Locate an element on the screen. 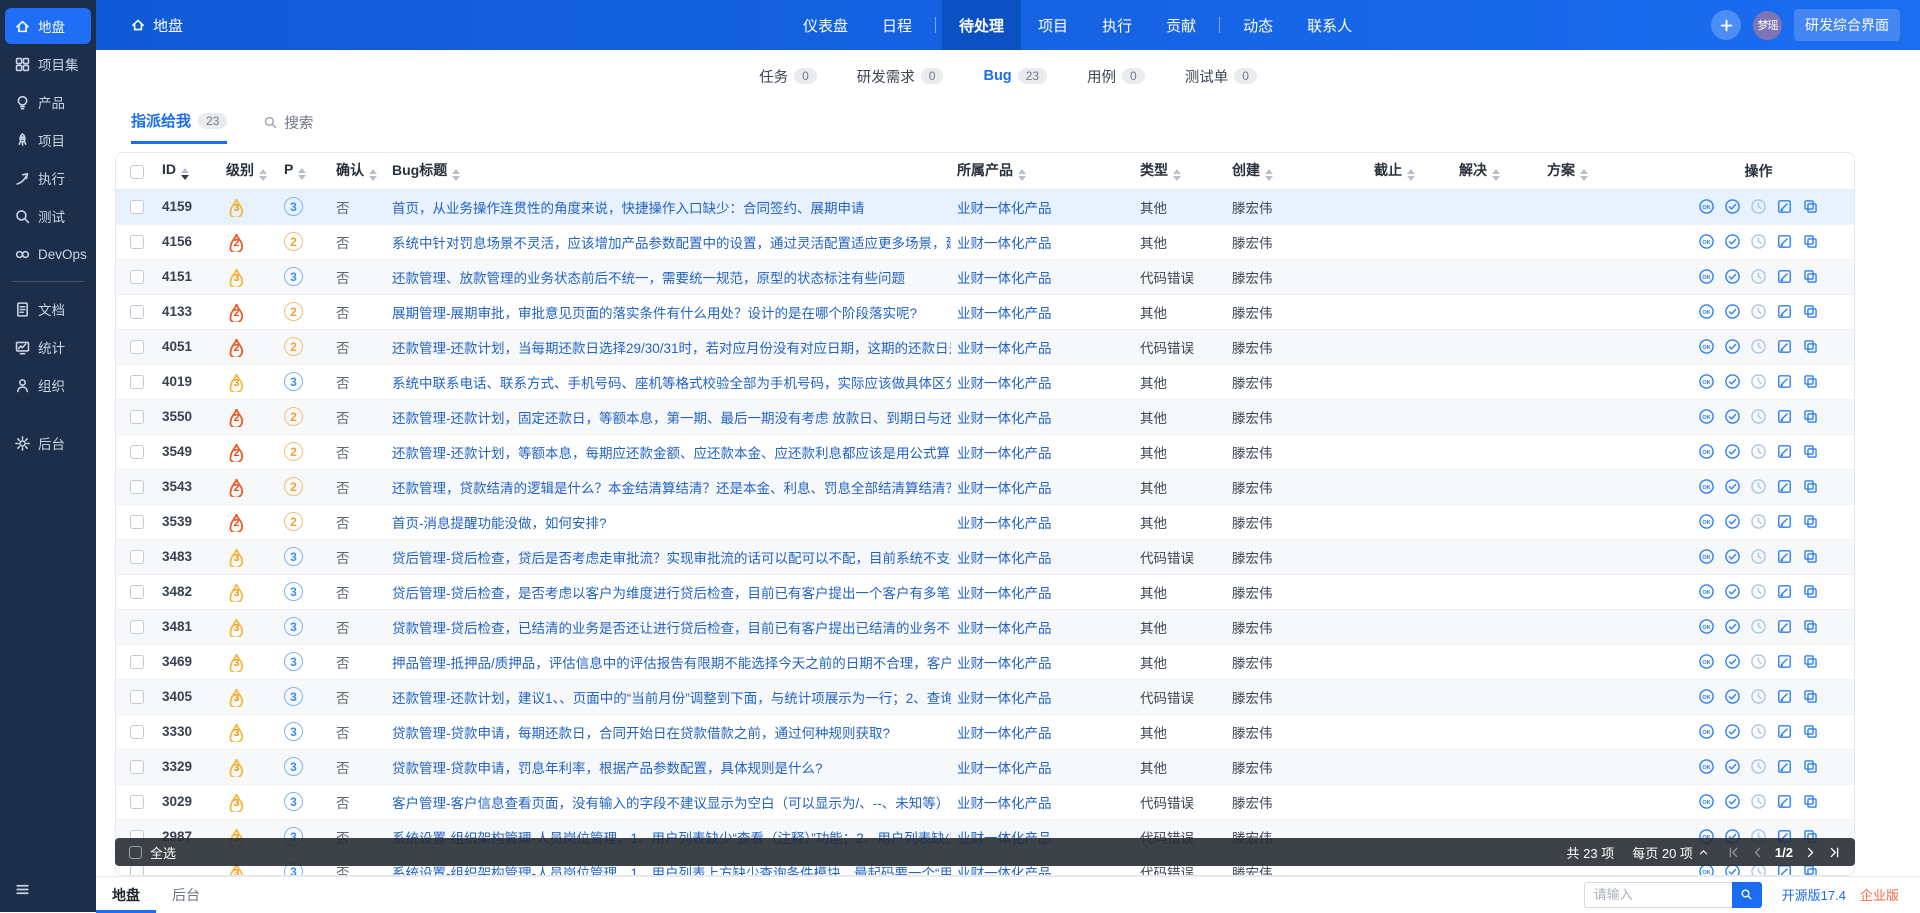 This screenshot has width=1920, height=913. bug-title-link: 展期管理-展期审批，审批意见页面的落实条件有什么用处？设计的是在哪个阶段落实呢? is located at coordinates (654, 313).